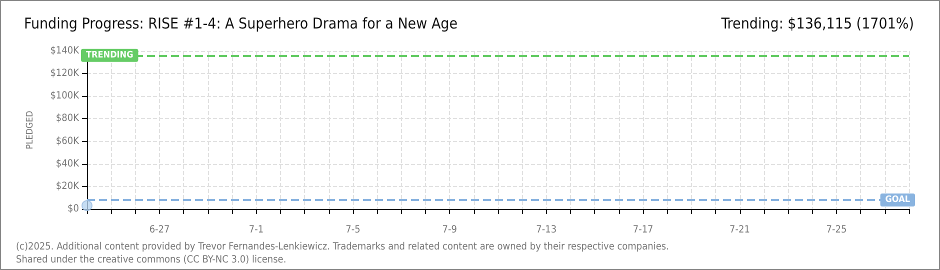 The image size is (940, 270). What do you see at coordinates (151, 260) in the screenshot?
I see `text: Shared under the creative commons (CC BY-NC 3.0) license.` at bounding box center [151, 260].